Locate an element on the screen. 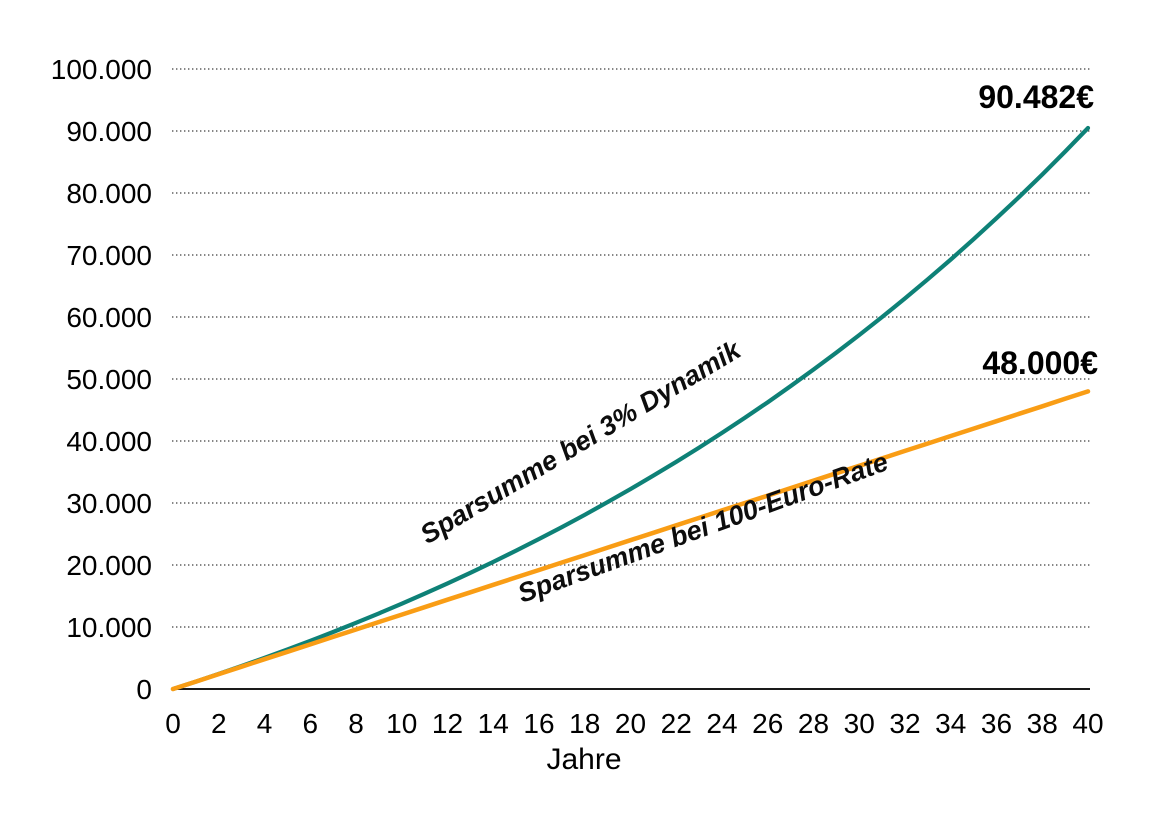  y-tick-label: 40.000 is located at coordinates (109, 441).